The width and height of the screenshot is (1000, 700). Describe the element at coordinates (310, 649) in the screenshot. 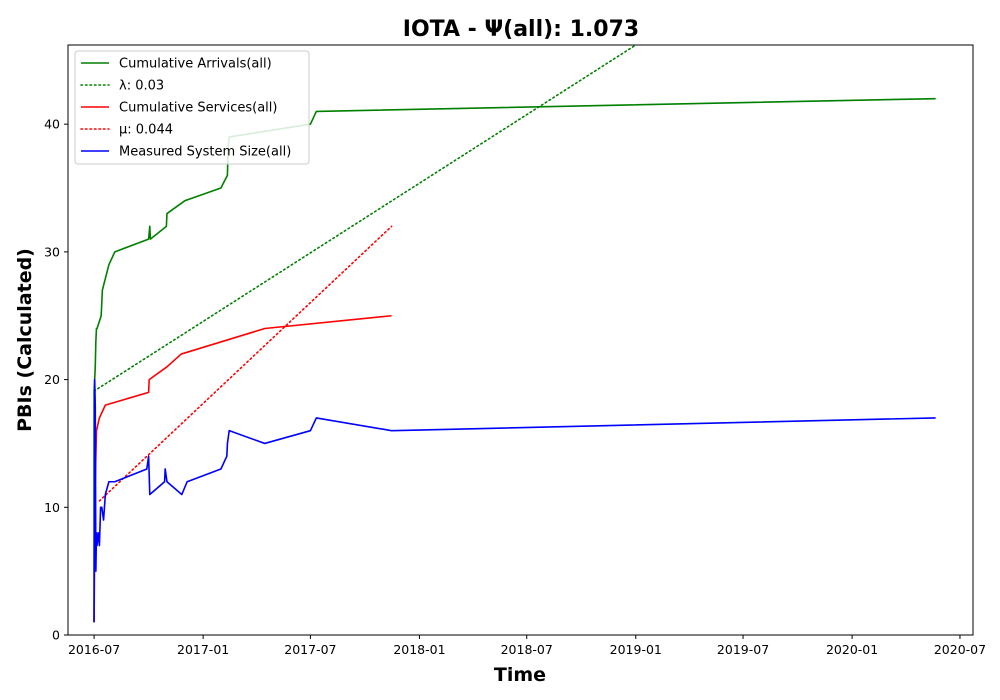

I see `x-tick-label: 2017-07` at that location.